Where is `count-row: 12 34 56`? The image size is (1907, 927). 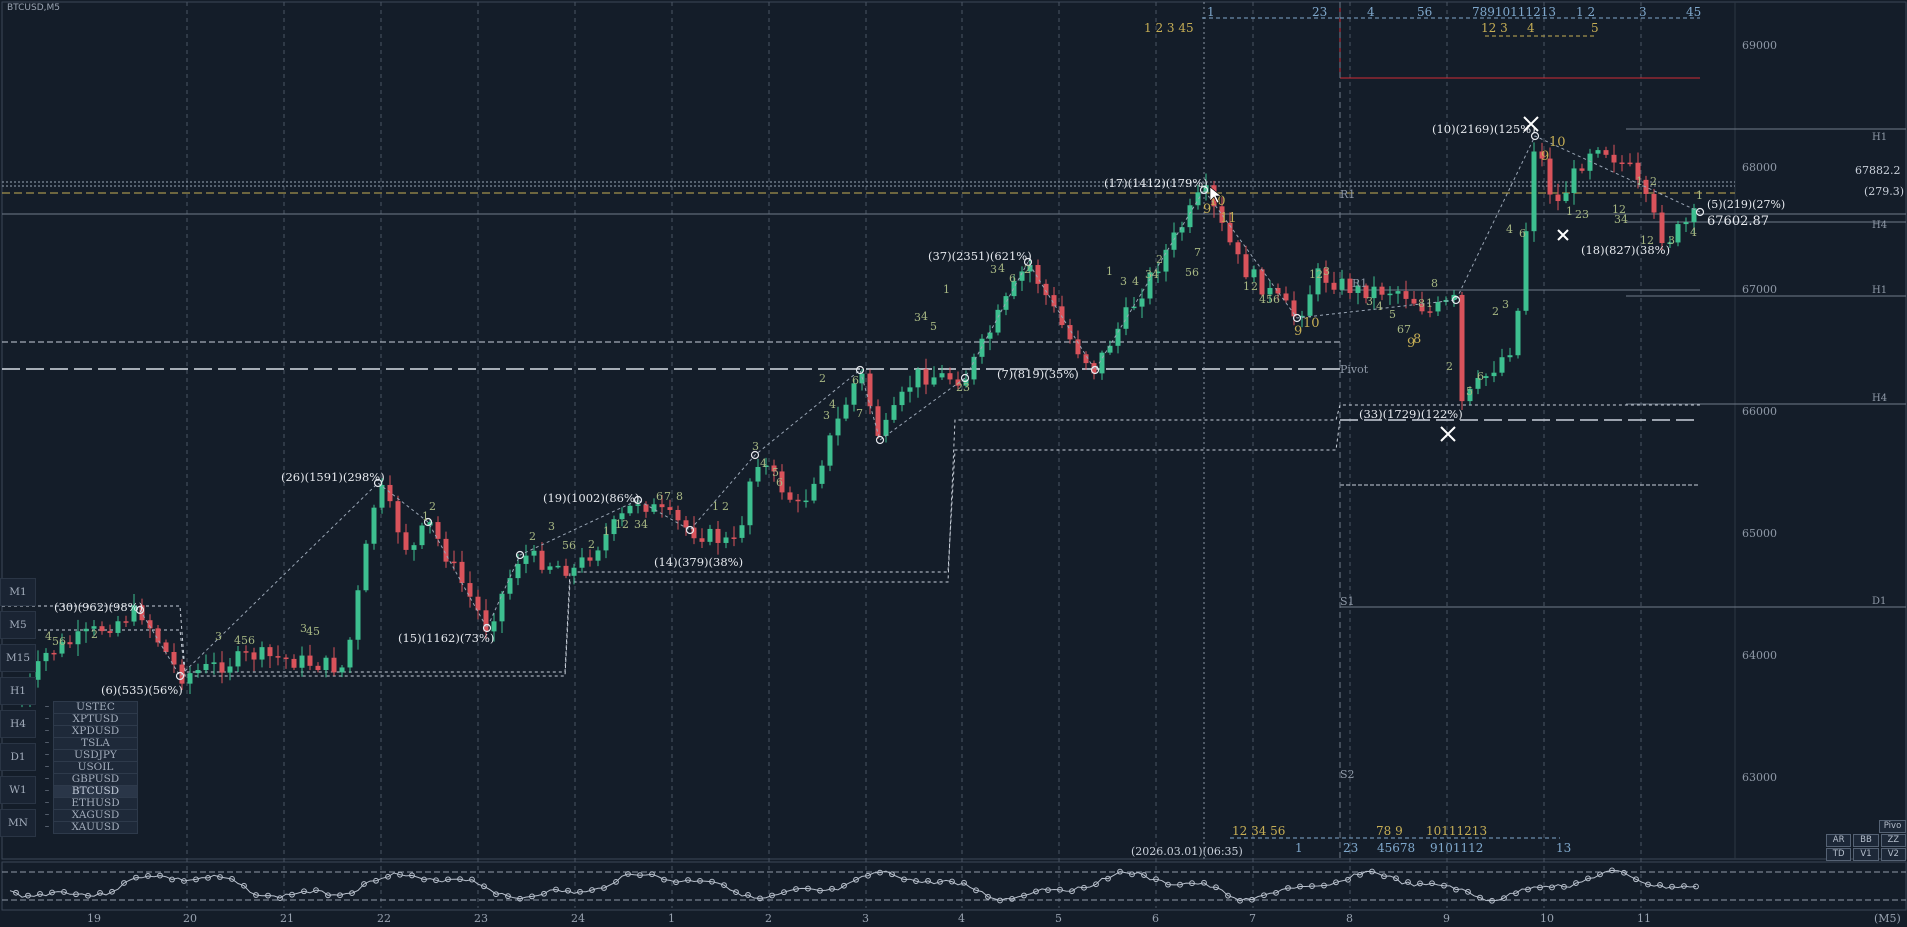 count-row: 12 34 56 is located at coordinates (1258, 831).